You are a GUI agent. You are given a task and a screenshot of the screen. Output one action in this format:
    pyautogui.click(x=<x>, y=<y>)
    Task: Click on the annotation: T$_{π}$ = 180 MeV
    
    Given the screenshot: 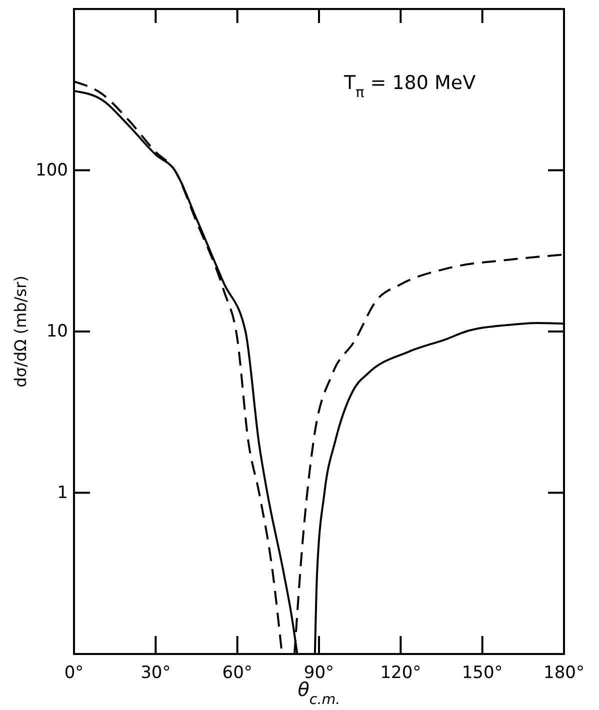 What is the action you would take?
    pyautogui.click(x=409, y=86)
    